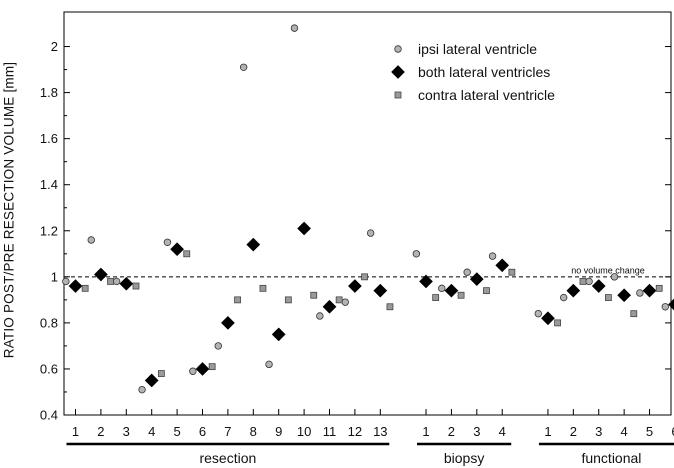 The image size is (674, 468). What do you see at coordinates (49, 230) in the screenshot?
I see `y-tick-label: 1.2` at bounding box center [49, 230].